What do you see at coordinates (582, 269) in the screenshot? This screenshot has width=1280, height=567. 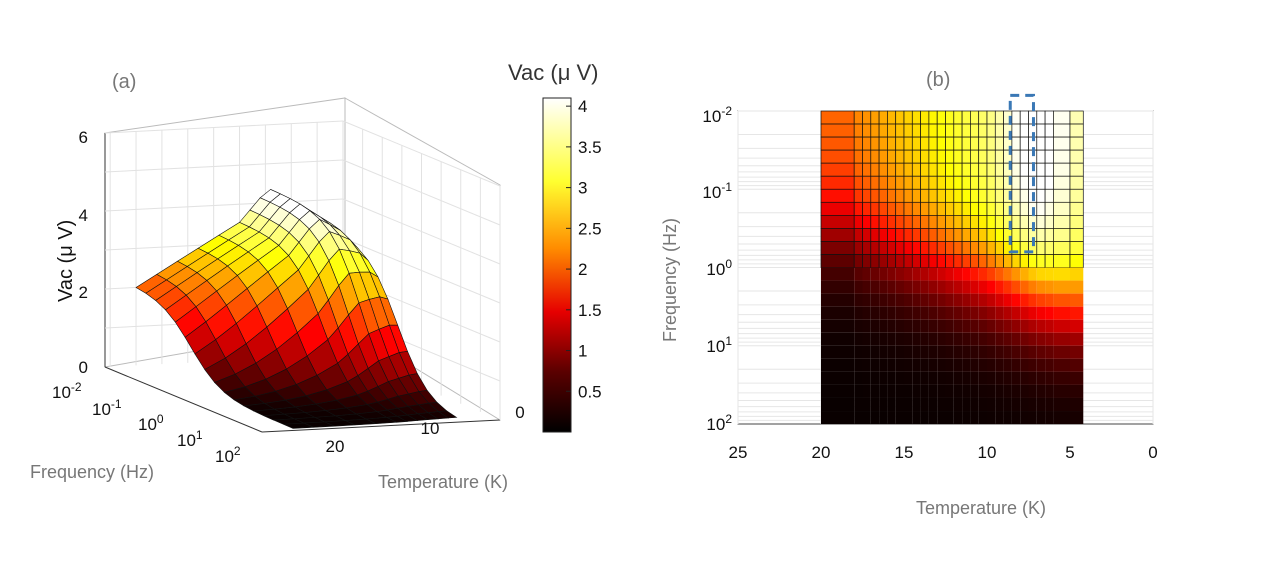 I see `colorbar-tick-label: 2` at bounding box center [582, 269].